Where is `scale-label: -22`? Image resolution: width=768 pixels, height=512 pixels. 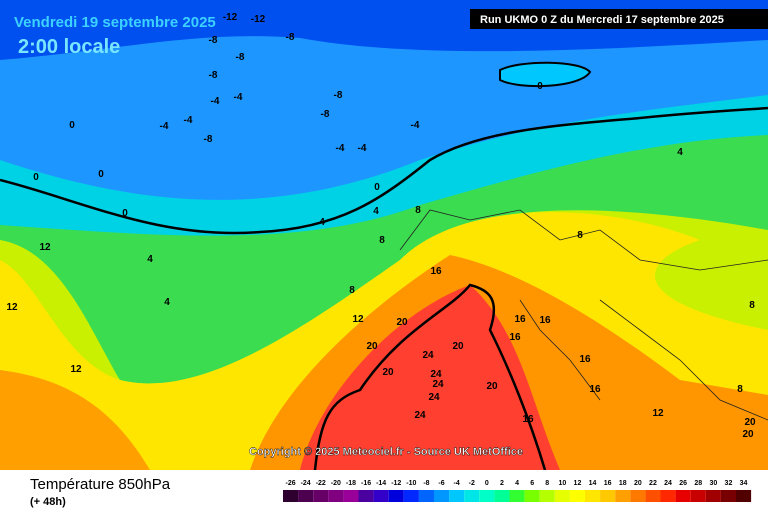
scale-label: -22 is located at coordinates (321, 483).